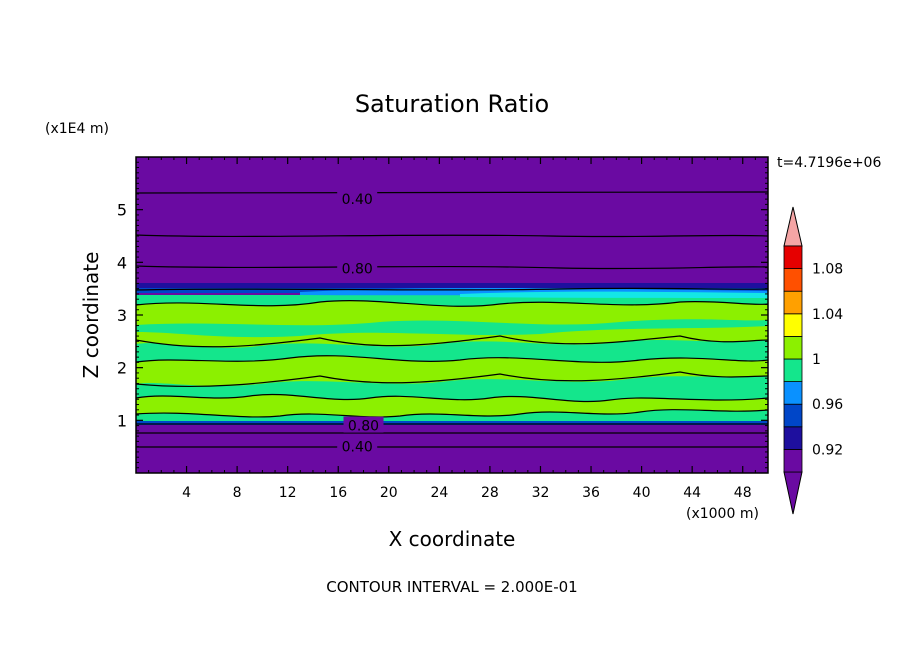 Image resolution: width=904 pixels, height=654 pixels. I want to click on colorbar-label: 1, so click(816, 360).